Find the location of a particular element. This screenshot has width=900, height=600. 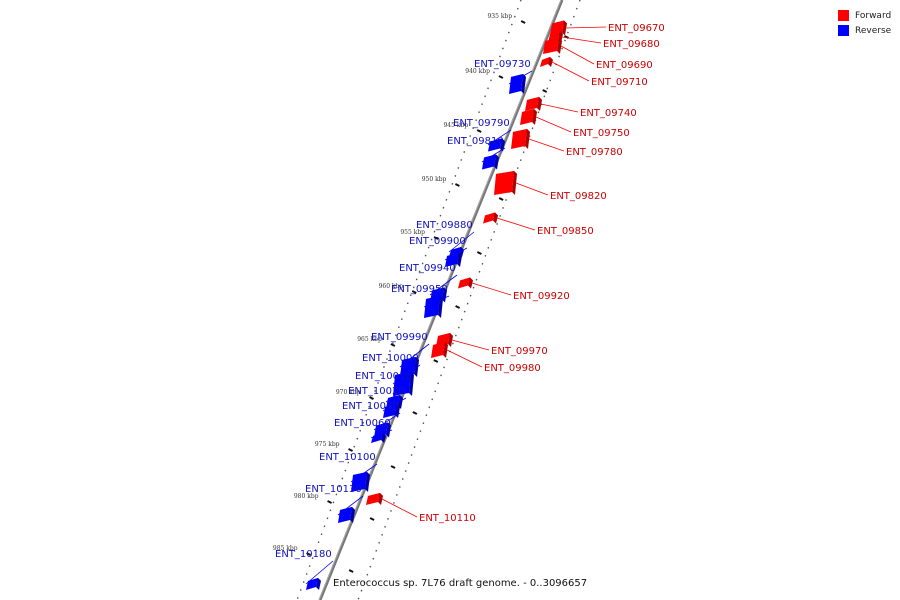

forward-gene: ENT_10110 is located at coordinates (421, 508).